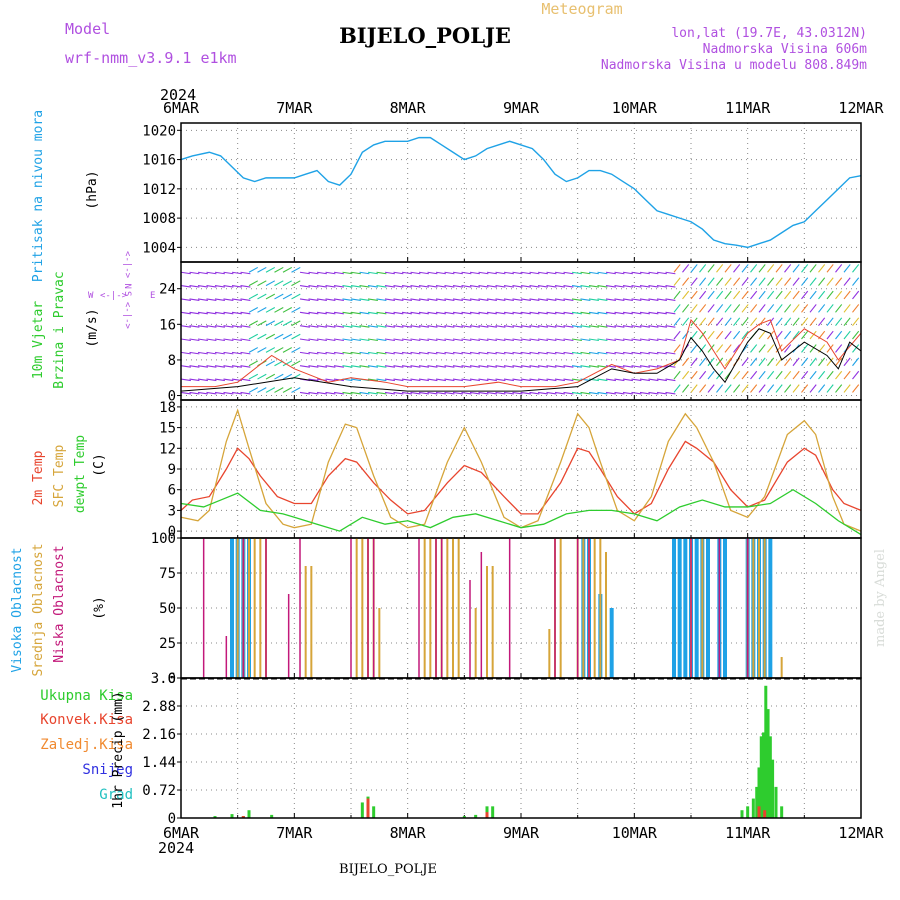  Describe the element at coordinates (861, 108) in the screenshot. I see `time-label-top: 12MAR` at that location.